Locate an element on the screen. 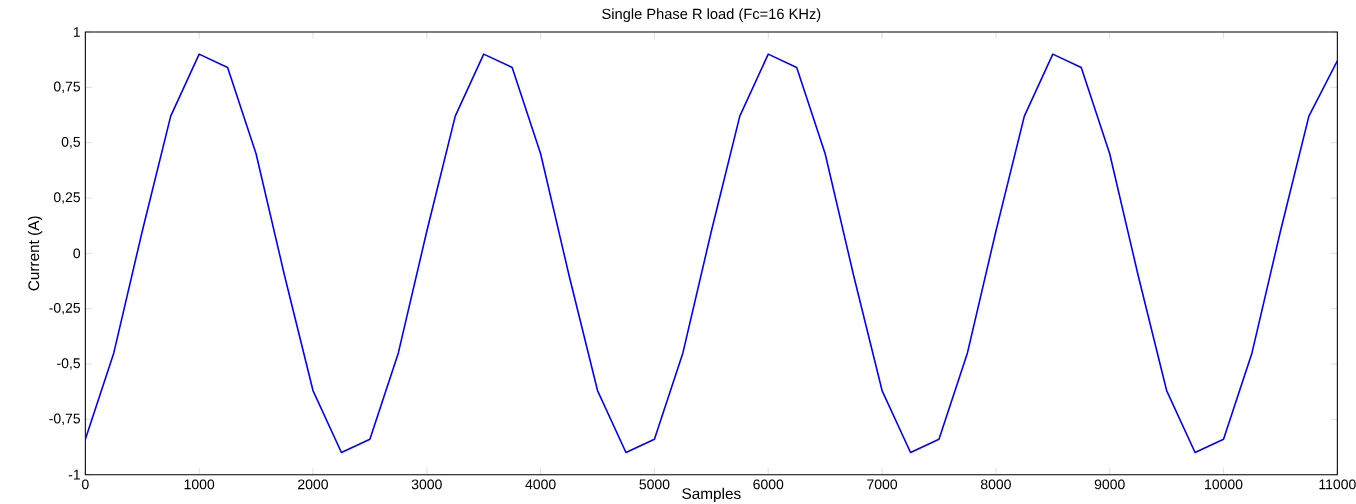 This screenshot has height=504, width=1356. x-tick-label: 7000 is located at coordinates (882, 484).